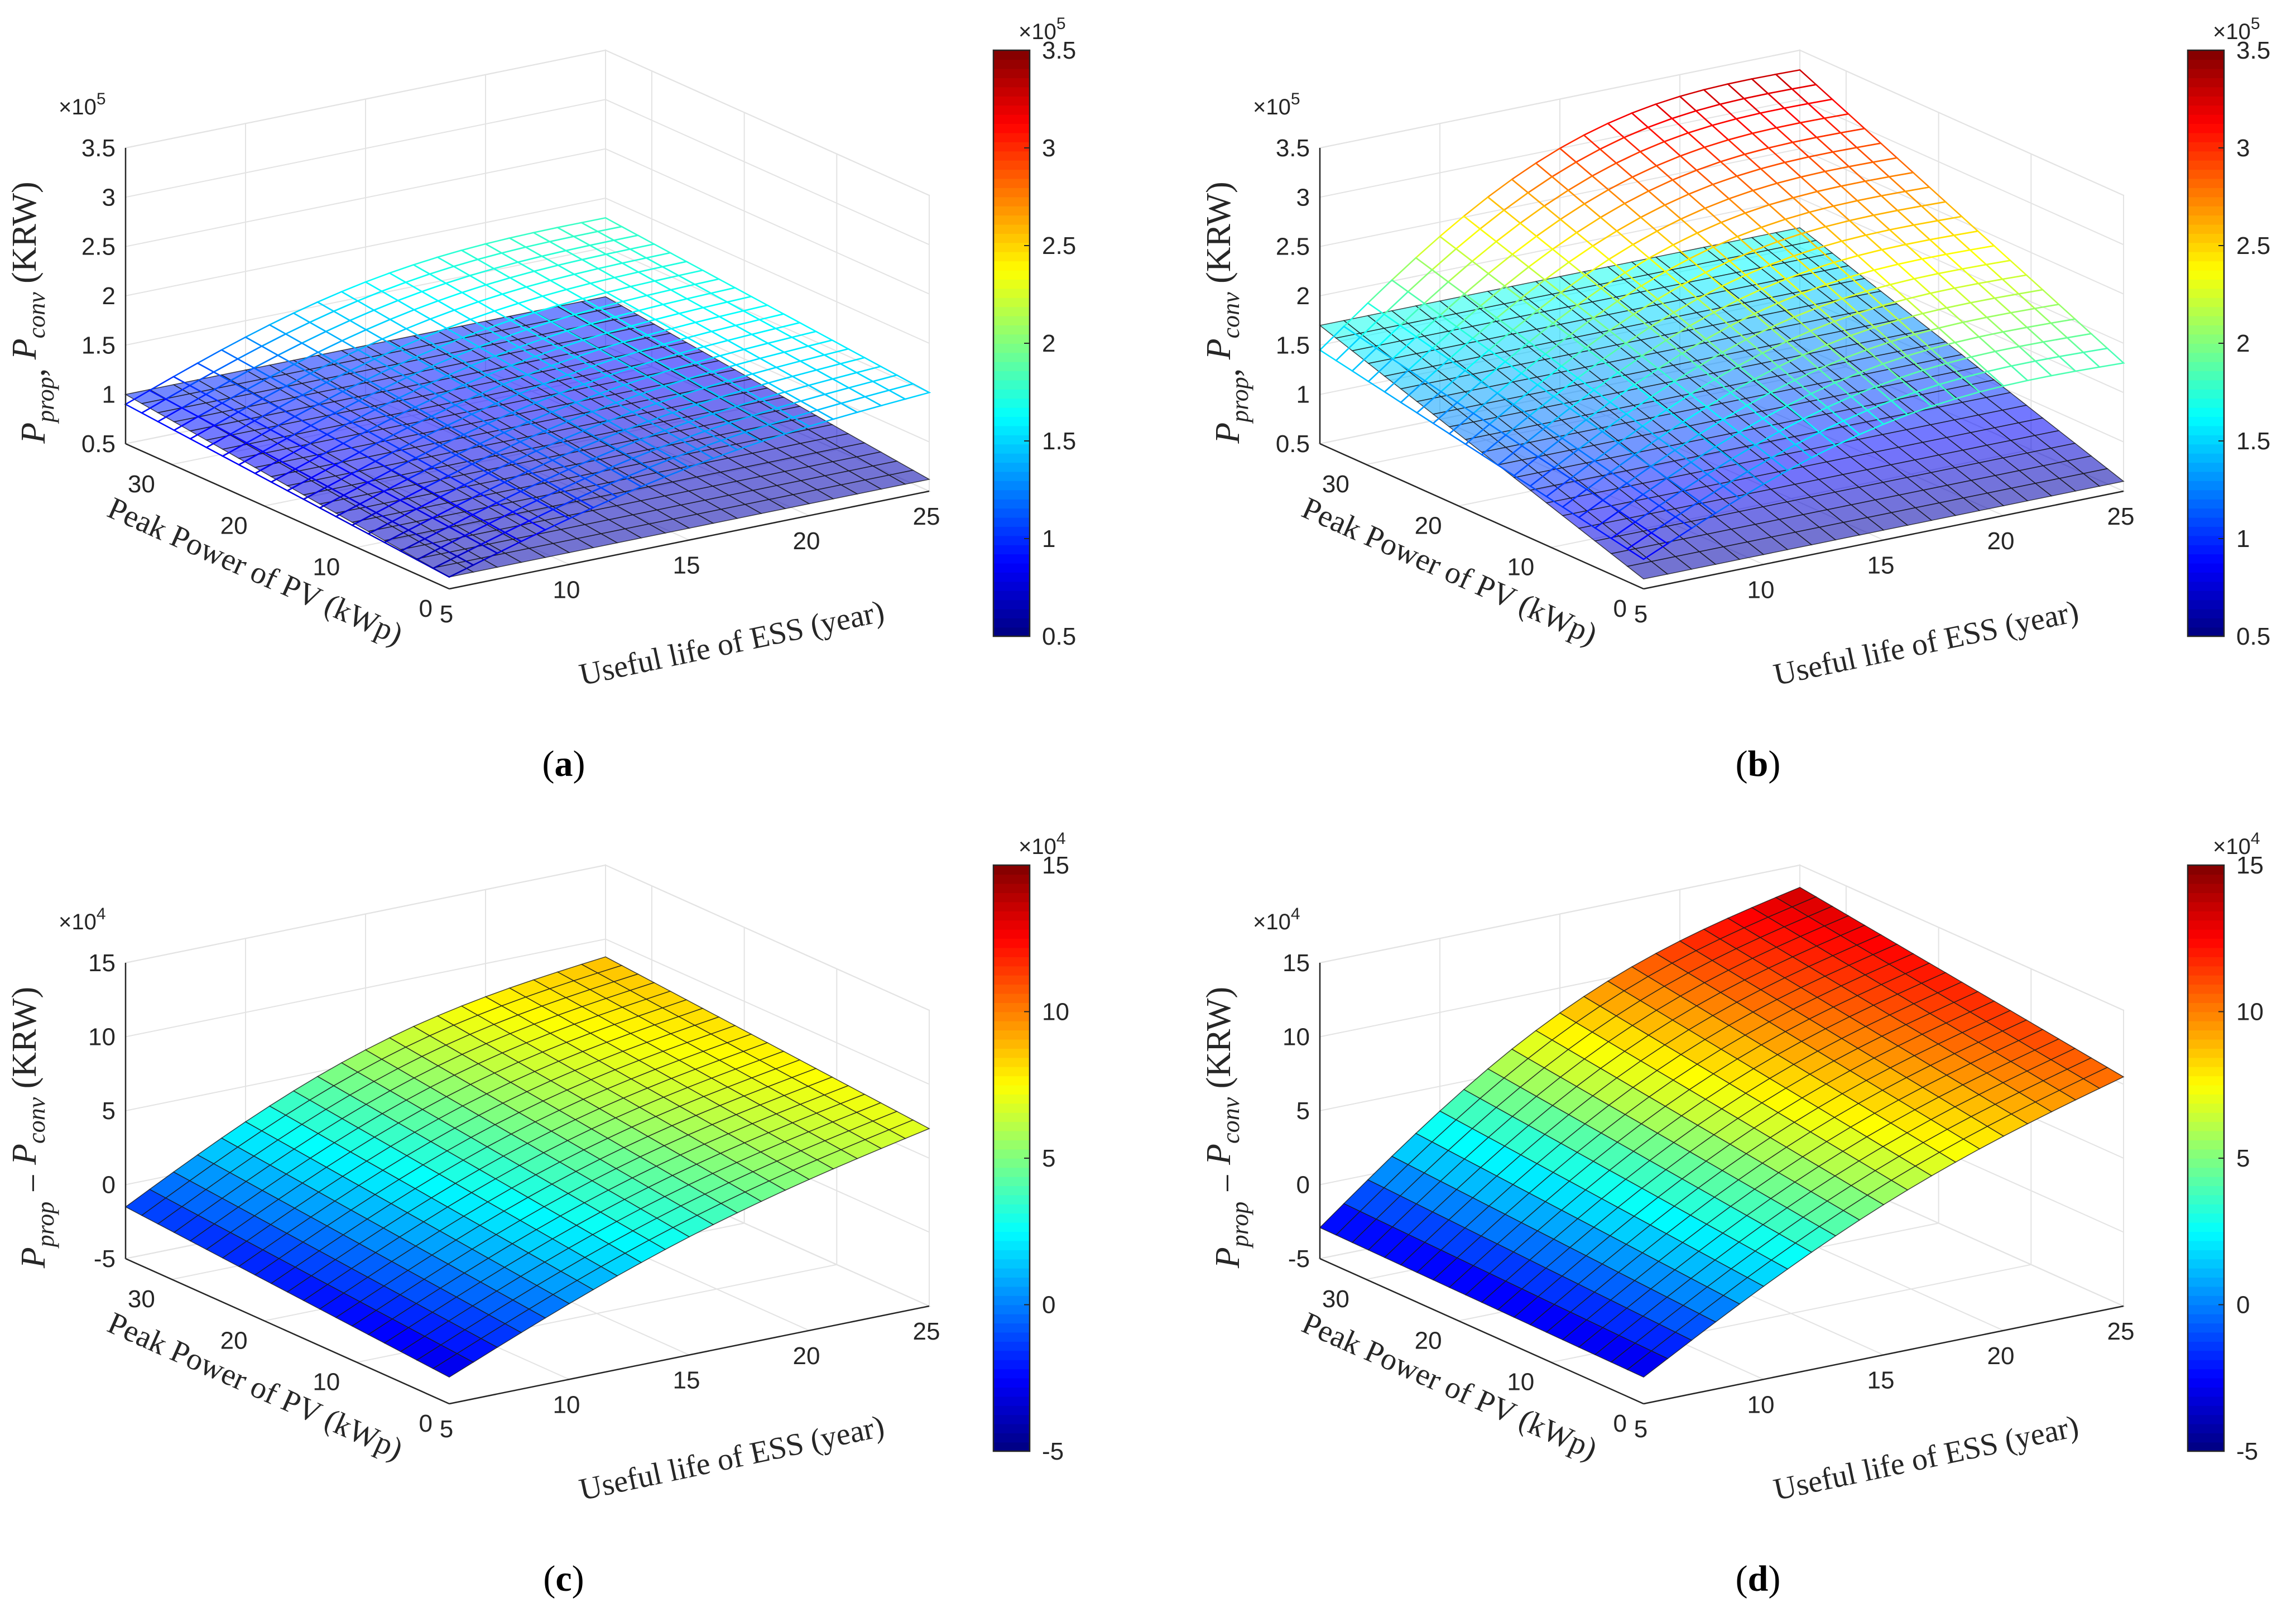 The width and height of the screenshot is (2296, 1622). Describe the element at coordinates (1926, 643) in the screenshot. I see `x-axis-label: Useful life of ESS (year)` at that location.